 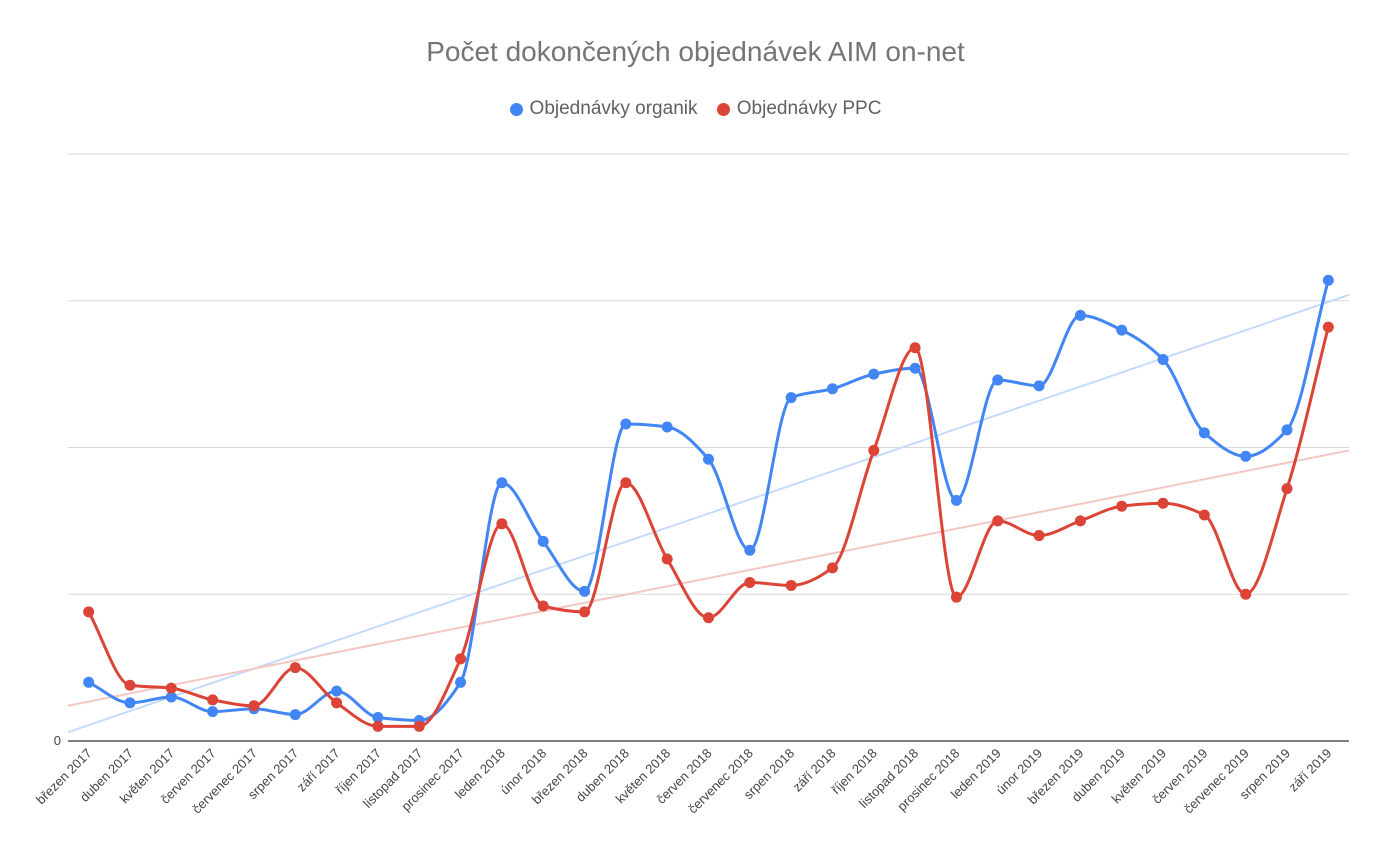 What do you see at coordinates (613, 108) in the screenshot?
I see `legend-label-organik: Objednávky organik` at bounding box center [613, 108].